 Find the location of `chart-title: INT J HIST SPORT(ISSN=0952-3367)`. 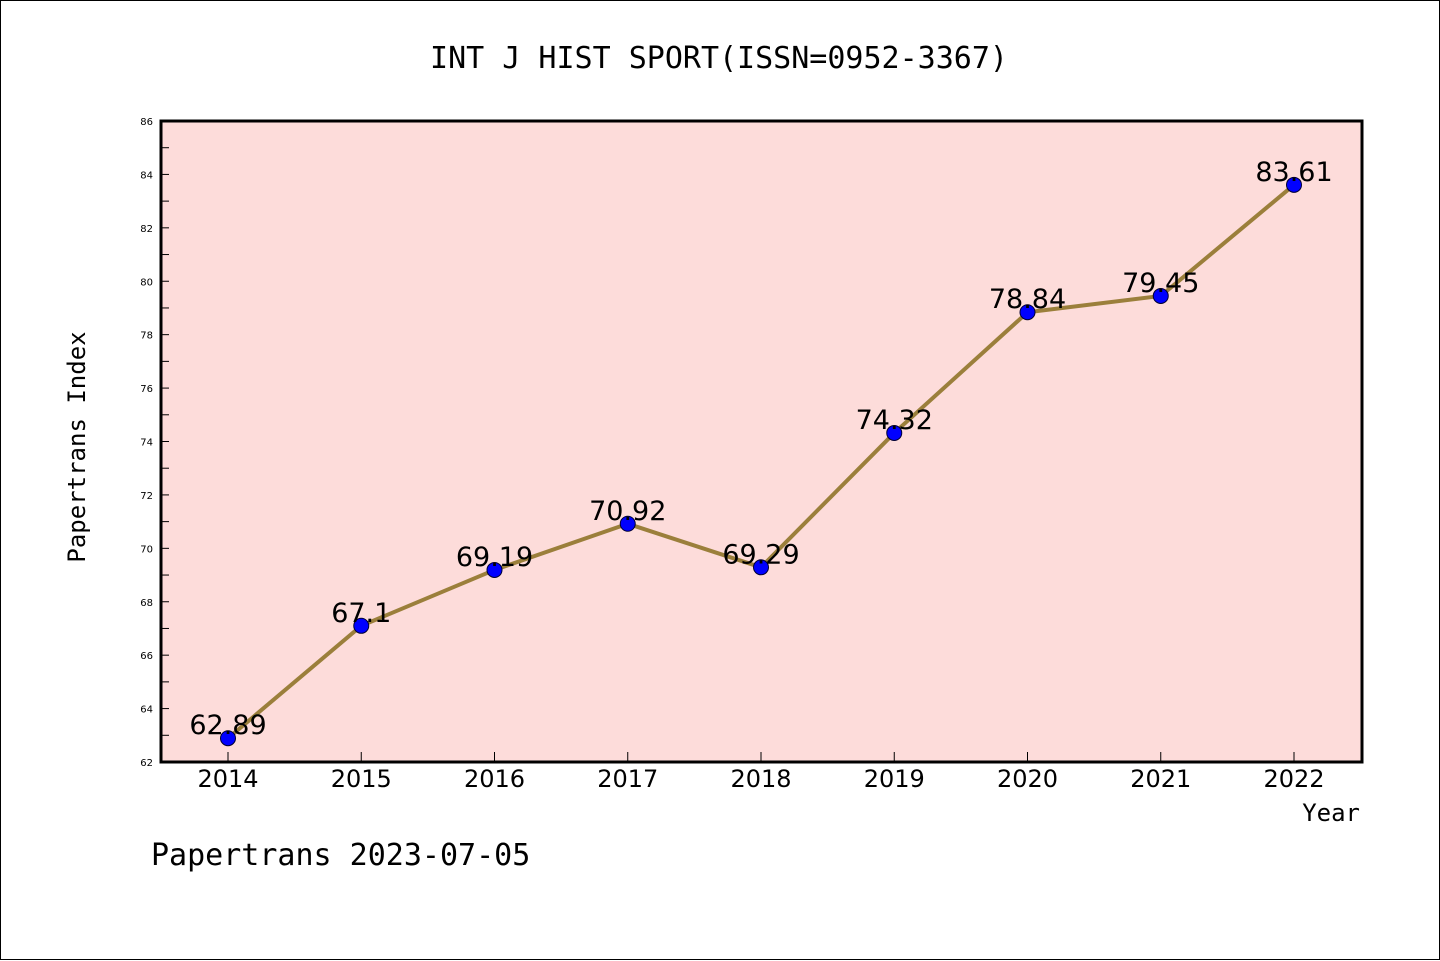

chart-title: INT J HIST SPORT(ISSN=0952-3367) is located at coordinates (719, 58).